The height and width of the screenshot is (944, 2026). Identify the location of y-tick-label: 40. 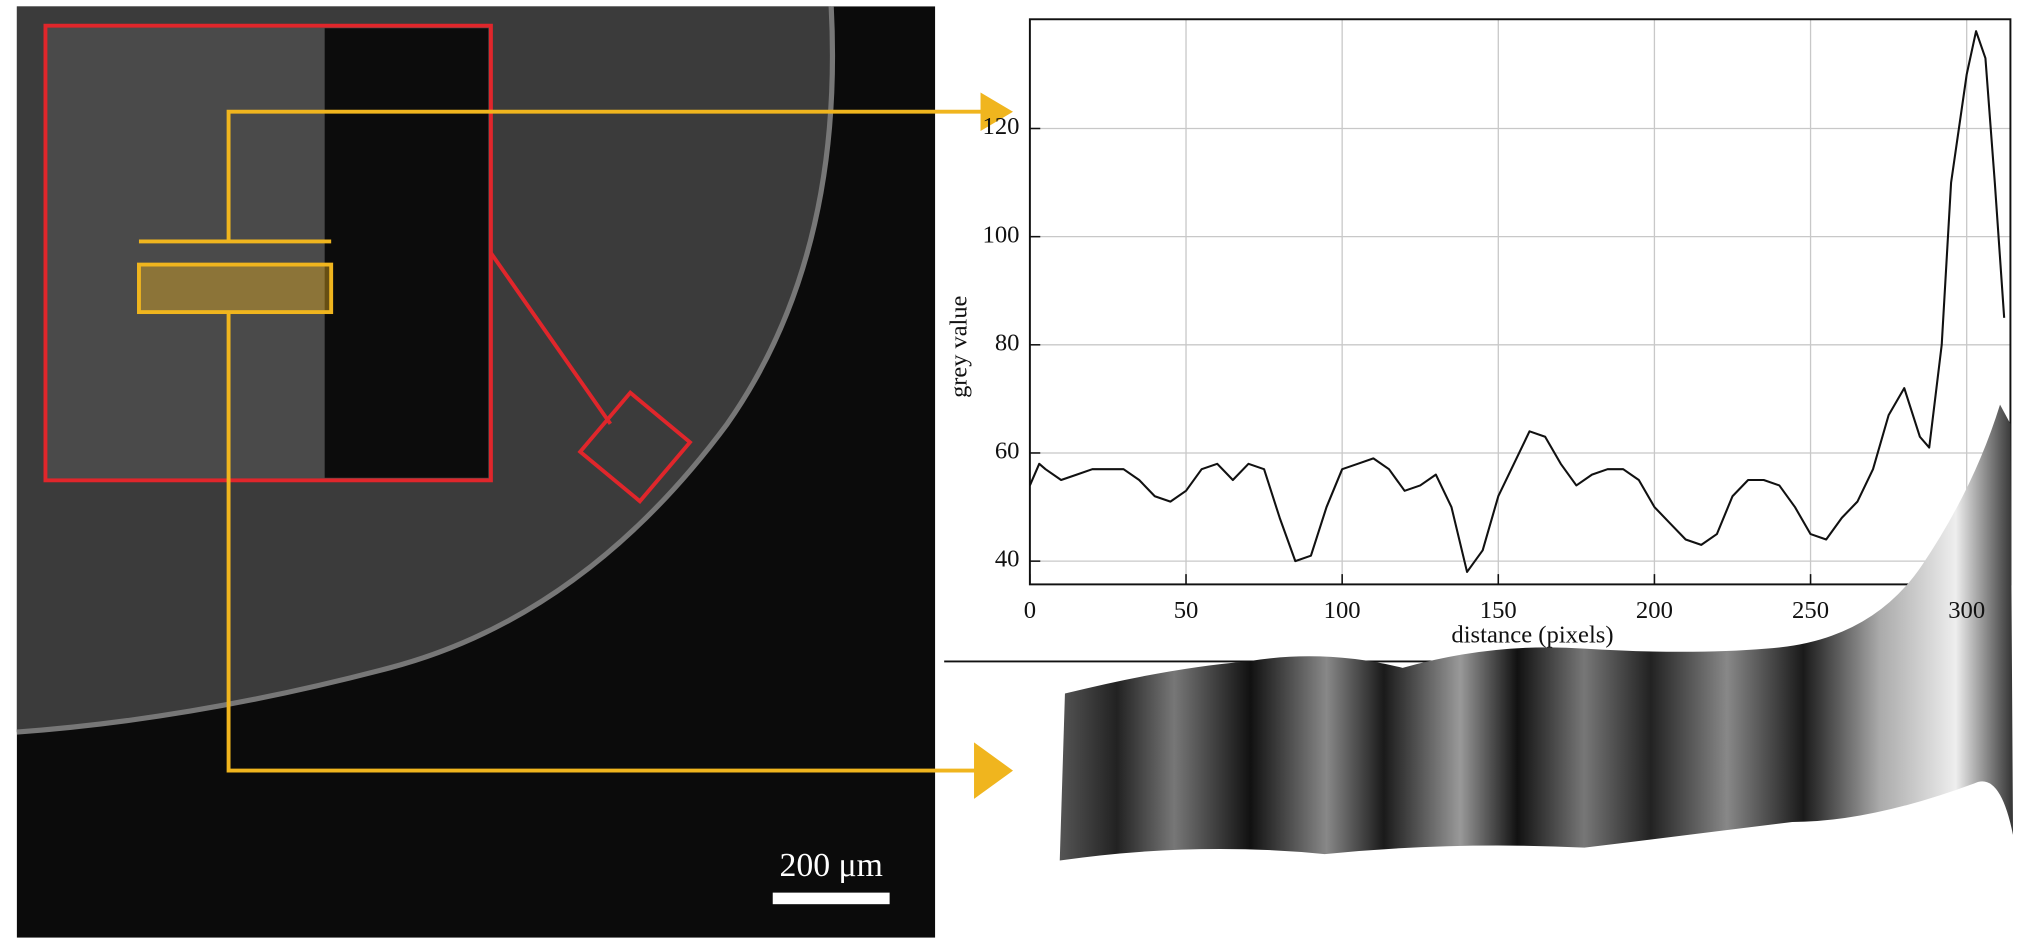
(1007, 559).